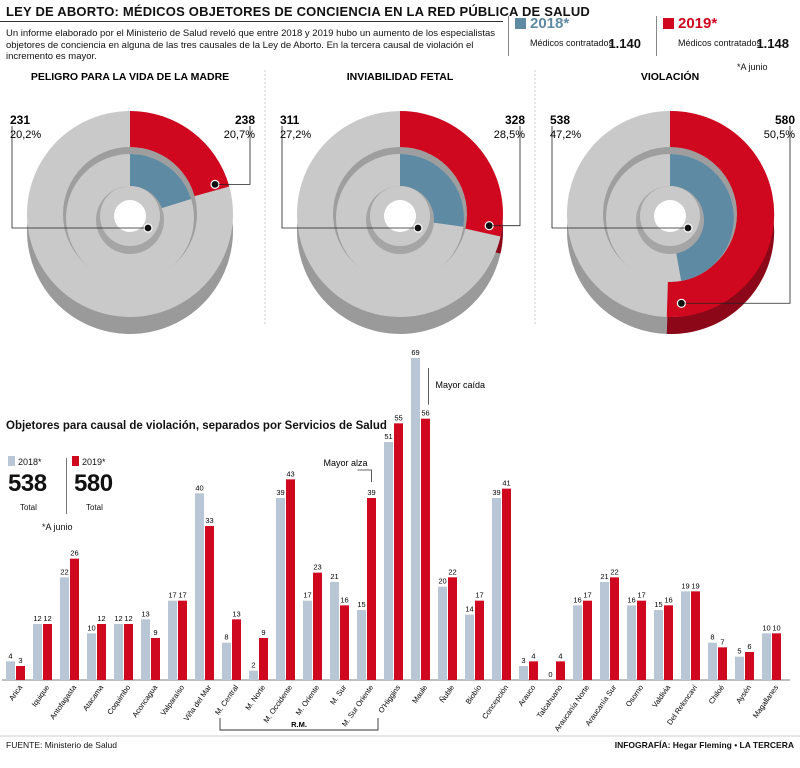 The width and height of the screenshot is (800, 768). What do you see at coordinates (447, 693) in the screenshot?
I see `category-label: Ñuble` at bounding box center [447, 693].